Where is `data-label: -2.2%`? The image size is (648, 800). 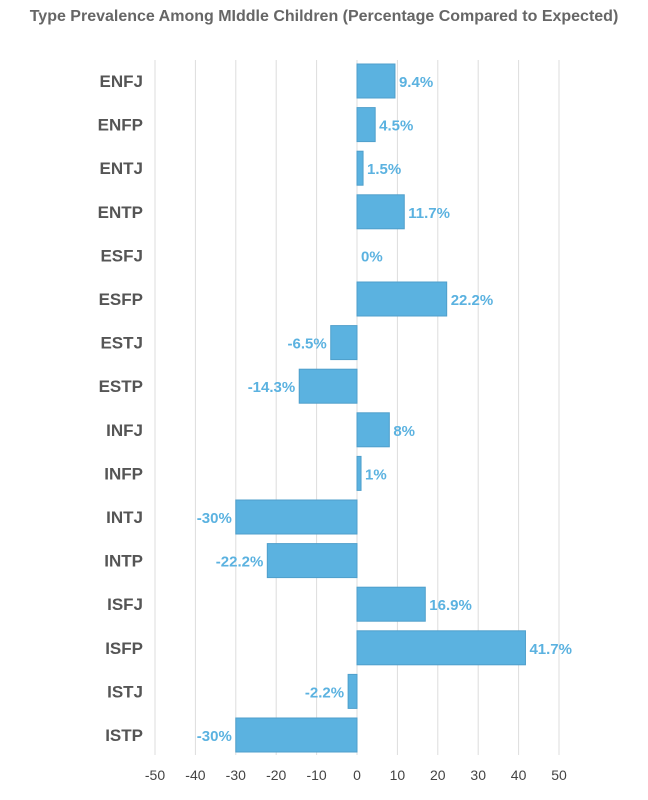 data-label: -2.2% is located at coordinates (324, 692).